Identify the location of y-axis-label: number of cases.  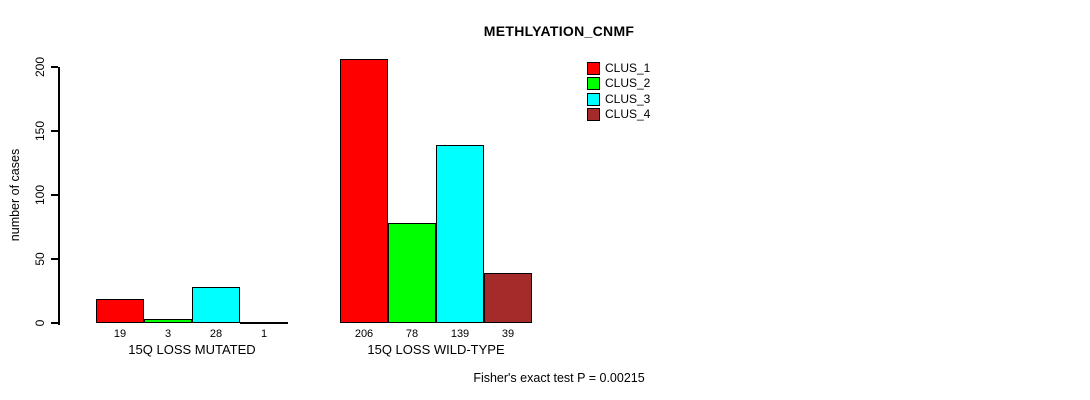
(15, 195).